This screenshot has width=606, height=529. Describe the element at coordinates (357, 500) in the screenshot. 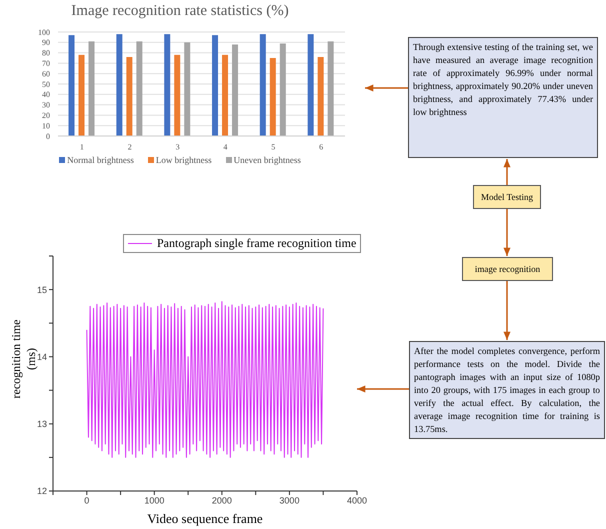

I see `x-tick-label: 4000` at that location.